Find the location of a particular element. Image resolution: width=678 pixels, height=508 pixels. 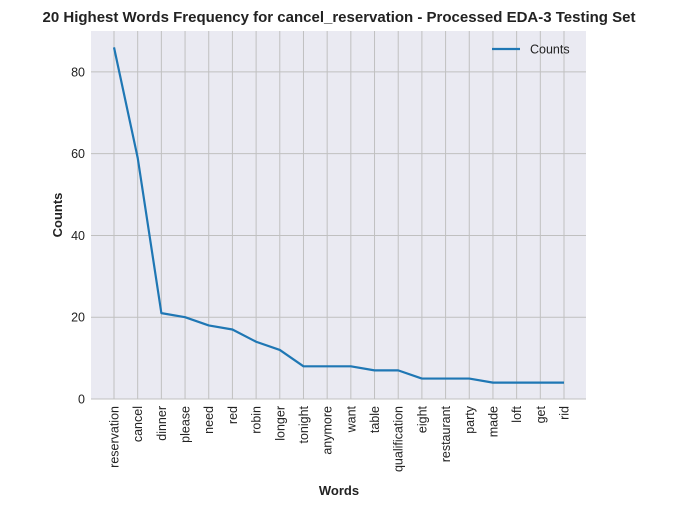

y-tick-label: 0 is located at coordinates (81, 400).